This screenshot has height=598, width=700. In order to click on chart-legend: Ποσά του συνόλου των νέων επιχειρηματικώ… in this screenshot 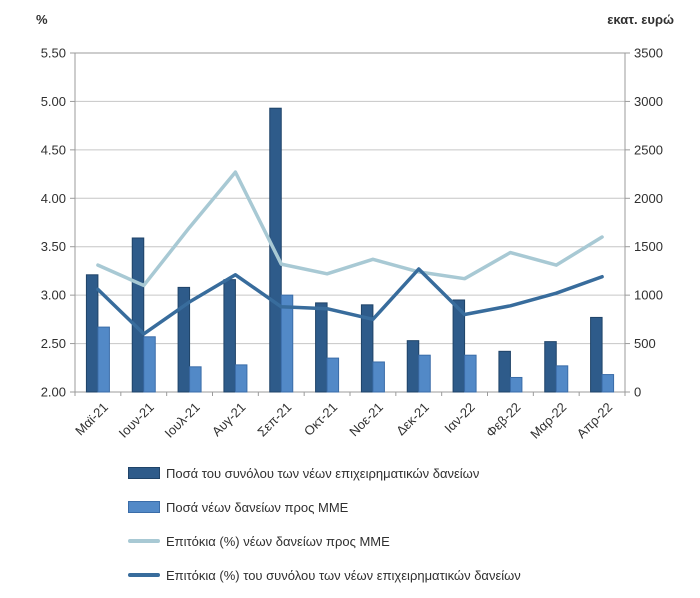, I will do `click(324, 530)`.